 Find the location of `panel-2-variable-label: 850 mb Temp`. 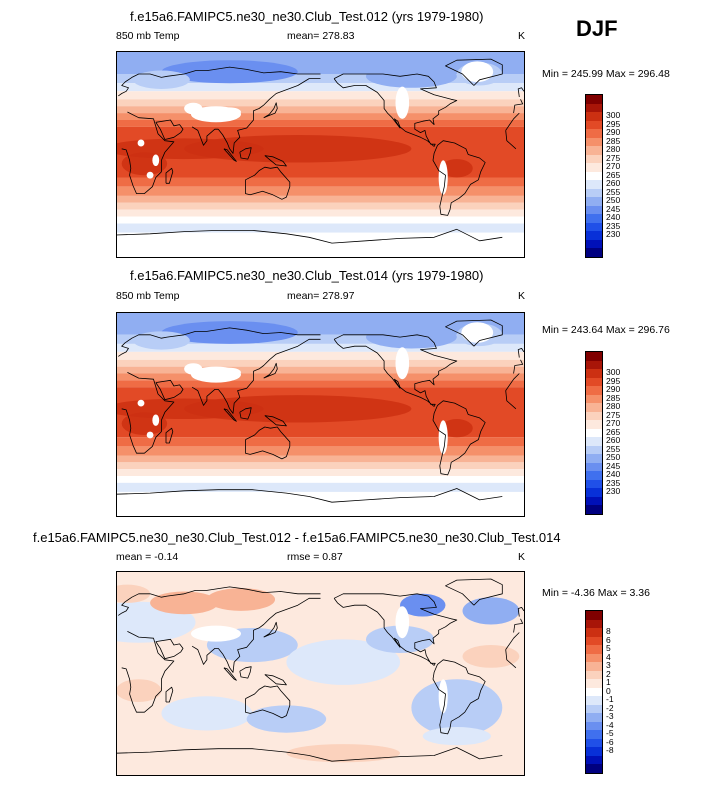

panel-2-variable-label: 850 mb Temp is located at coordinates (148, 296).